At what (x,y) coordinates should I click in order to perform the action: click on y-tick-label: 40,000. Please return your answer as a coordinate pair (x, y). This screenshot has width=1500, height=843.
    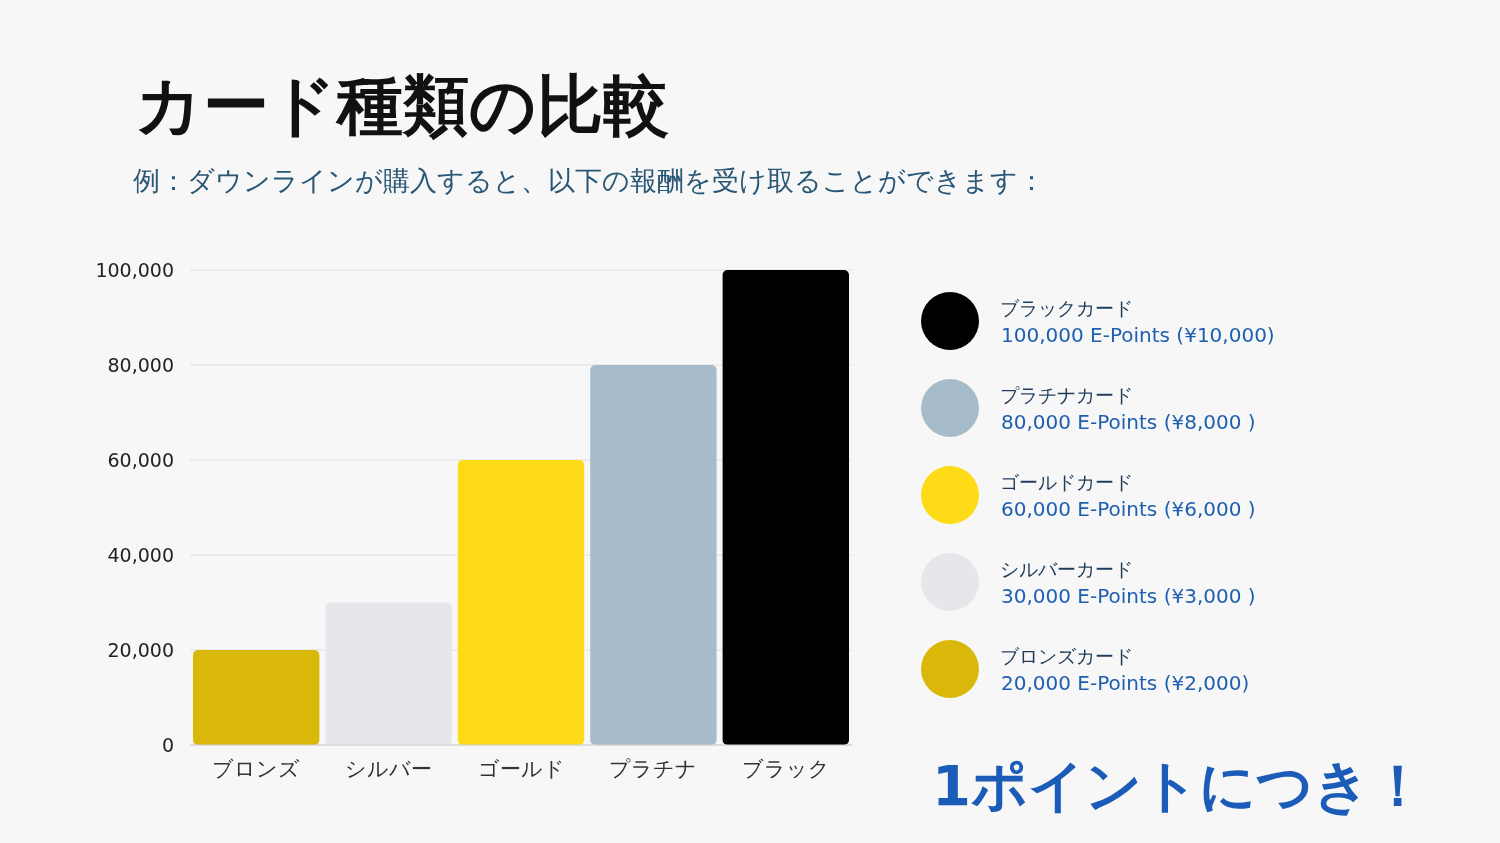
    Looking at the image, I should click on (140, 555).